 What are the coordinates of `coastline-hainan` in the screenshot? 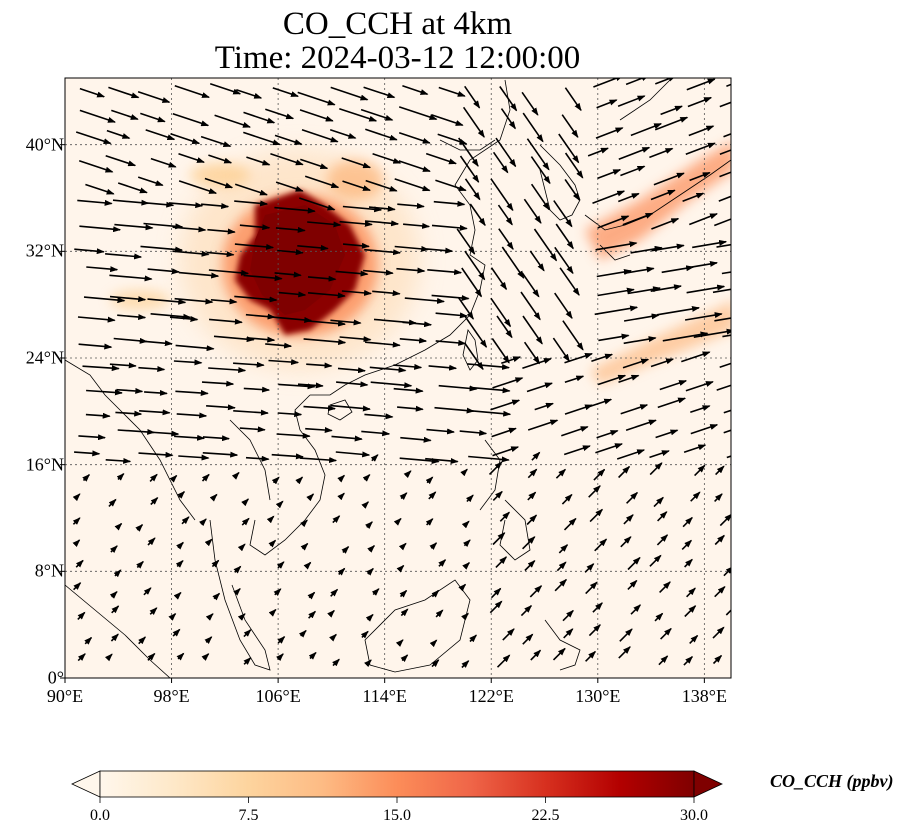 It's located at (340, 410).